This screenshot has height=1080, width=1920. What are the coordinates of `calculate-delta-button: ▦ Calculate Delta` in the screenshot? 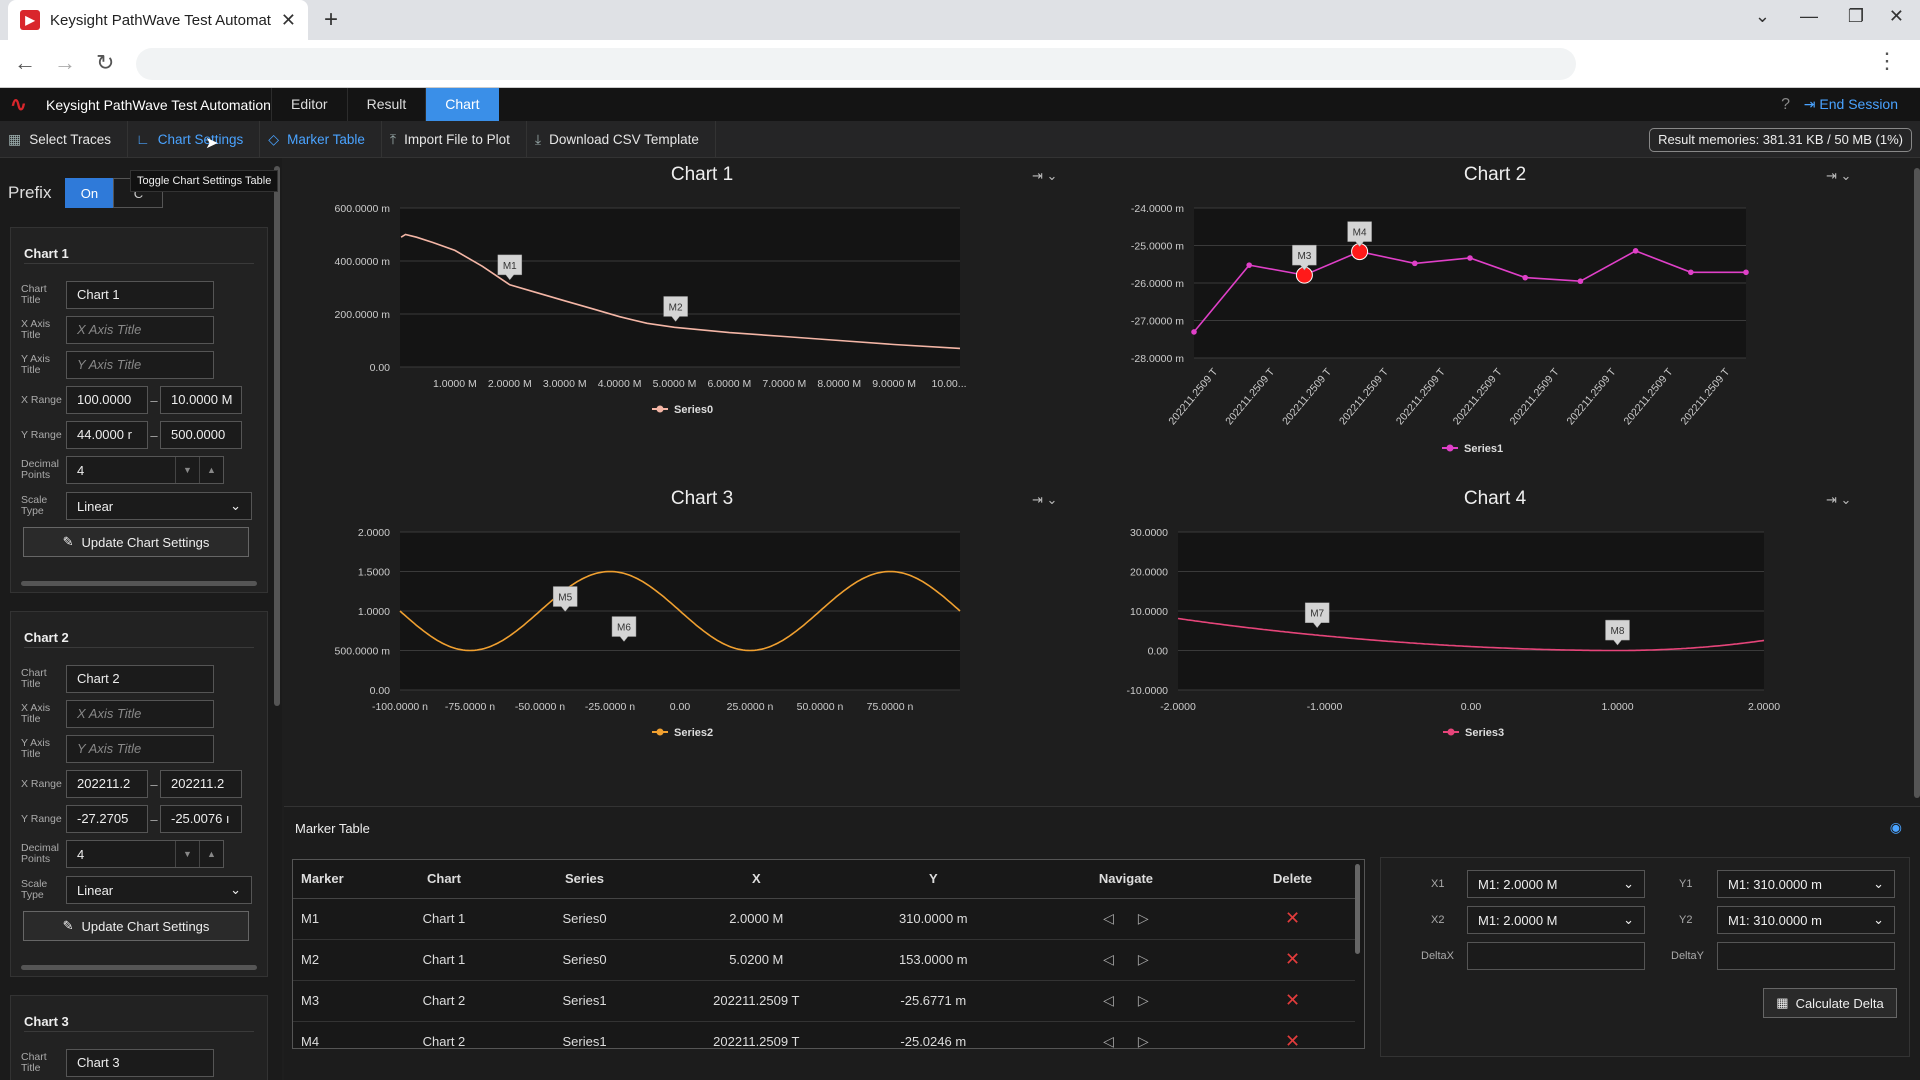 It's located at (1830, 1003).